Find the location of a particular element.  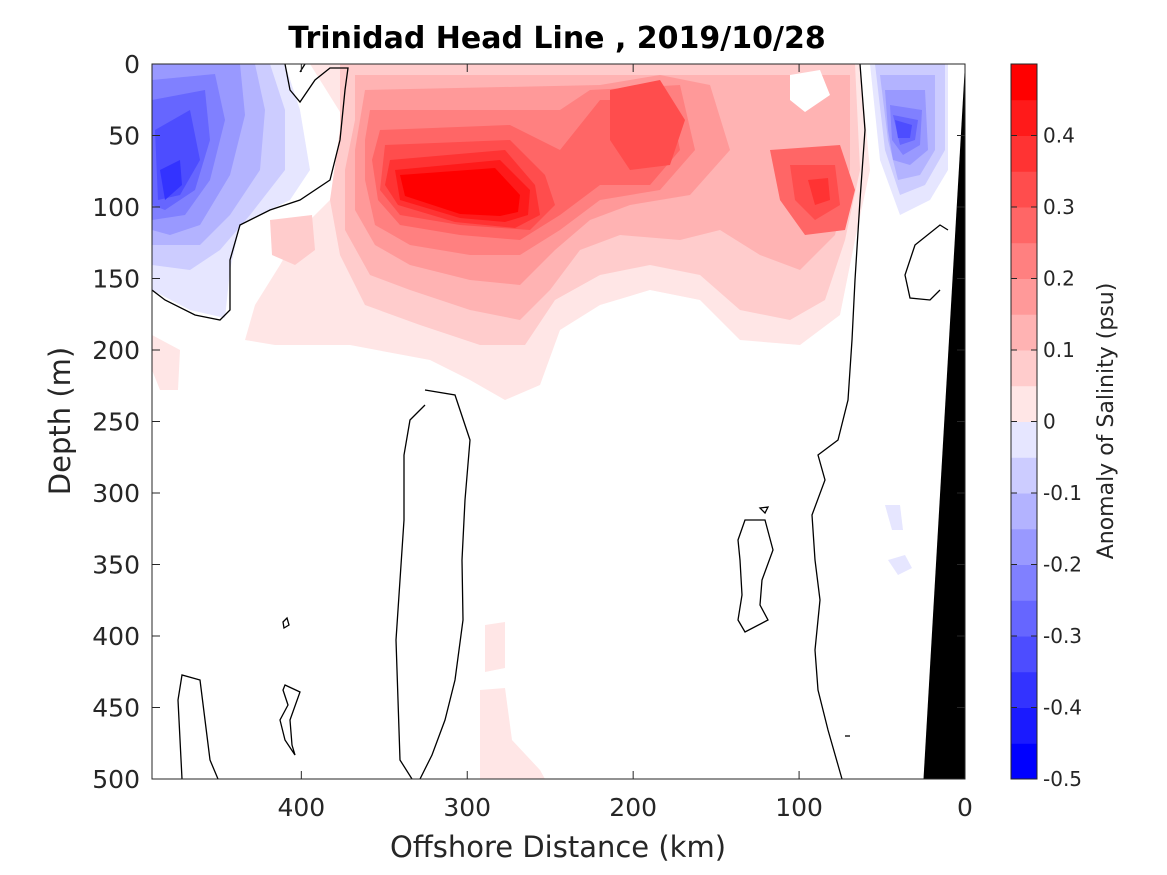

y-tick-label: 200 is located at coordinates (116, 350).